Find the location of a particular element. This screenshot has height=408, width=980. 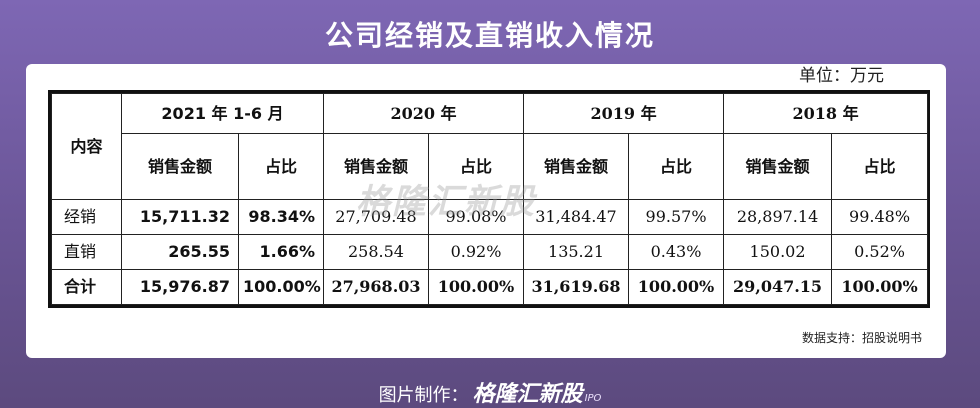

cell-sales: 28,897.14 is located at coordinates (778, 217).